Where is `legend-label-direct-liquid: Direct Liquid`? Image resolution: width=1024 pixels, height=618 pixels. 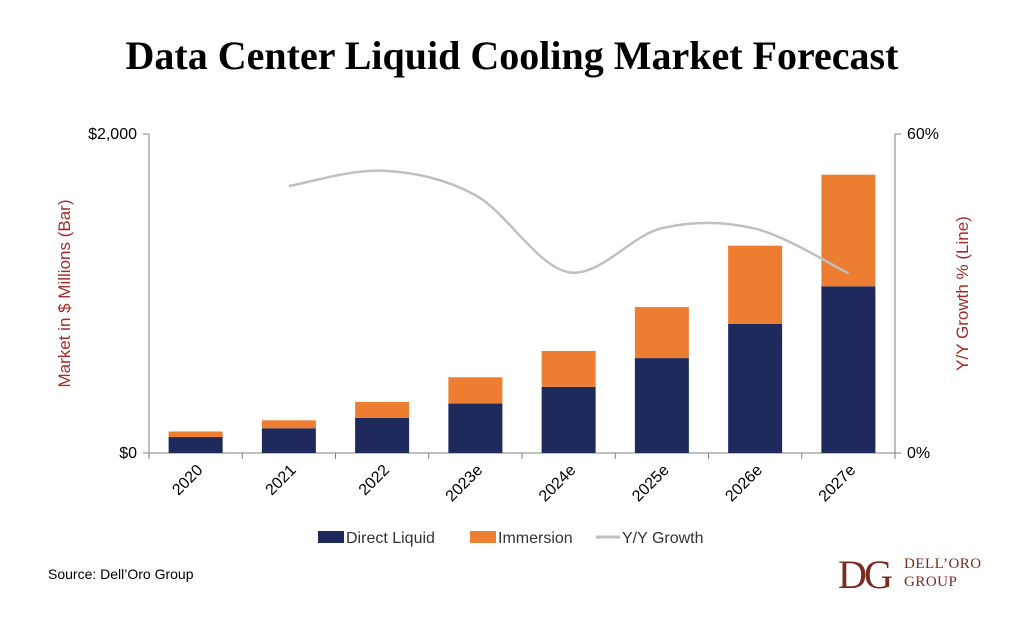
legend-label-direct-liquid: Direct Liquid is located at coordinates (390, 538).